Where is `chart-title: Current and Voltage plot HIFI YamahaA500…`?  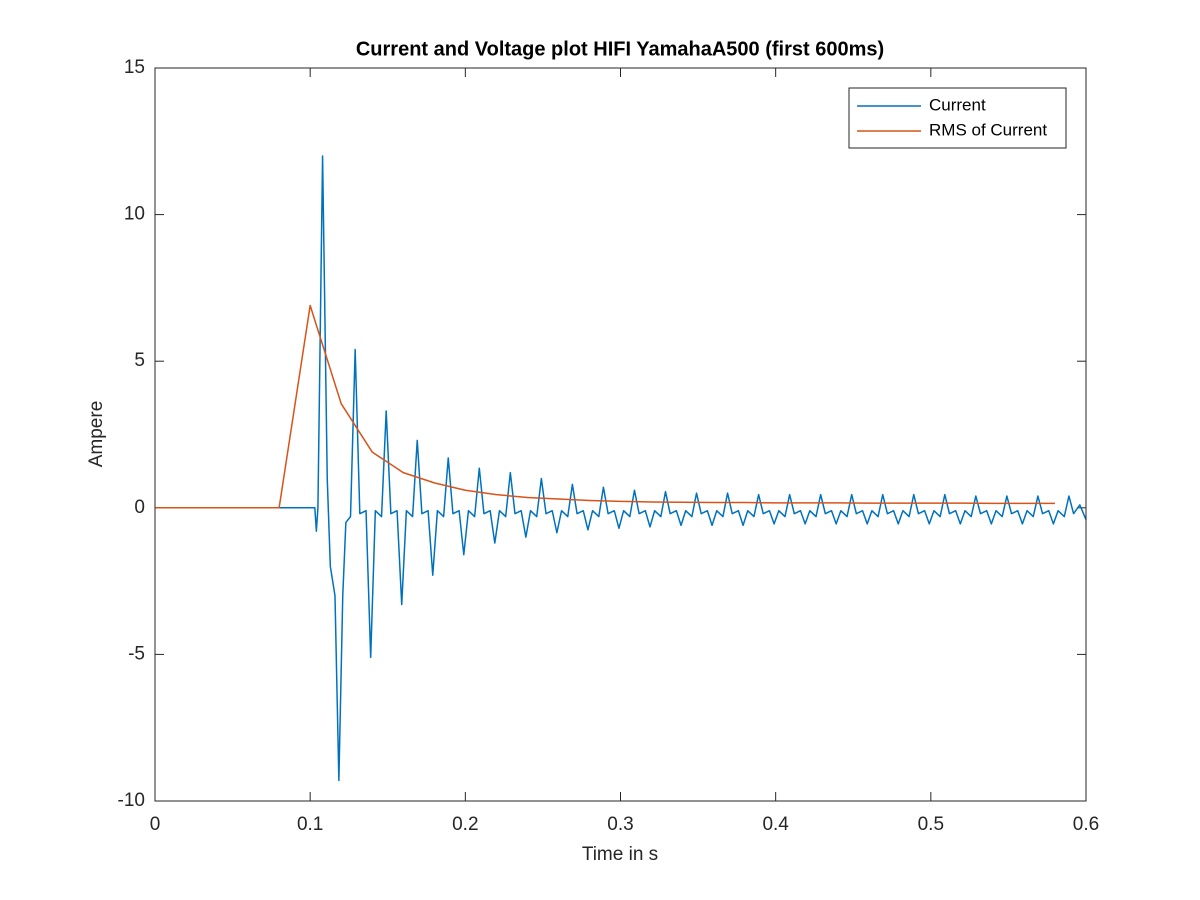
chart-title: Current and Voltage plot HIFI YamahaA500… is located at coordinates (620, 49).